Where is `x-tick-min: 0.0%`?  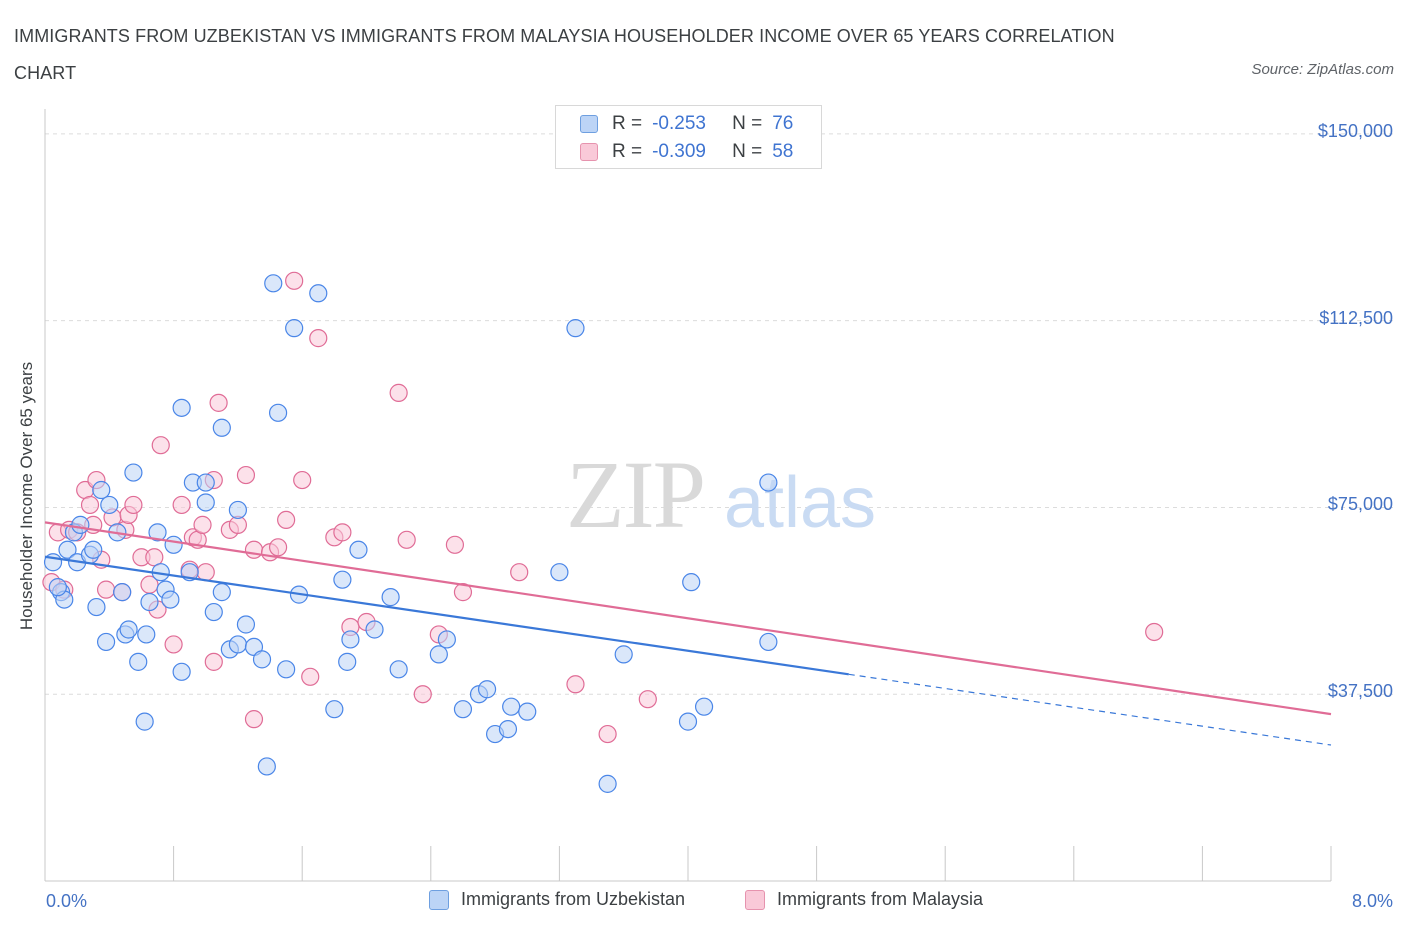 x-tick-min: 0.0% is located at coordinates (67, 901).